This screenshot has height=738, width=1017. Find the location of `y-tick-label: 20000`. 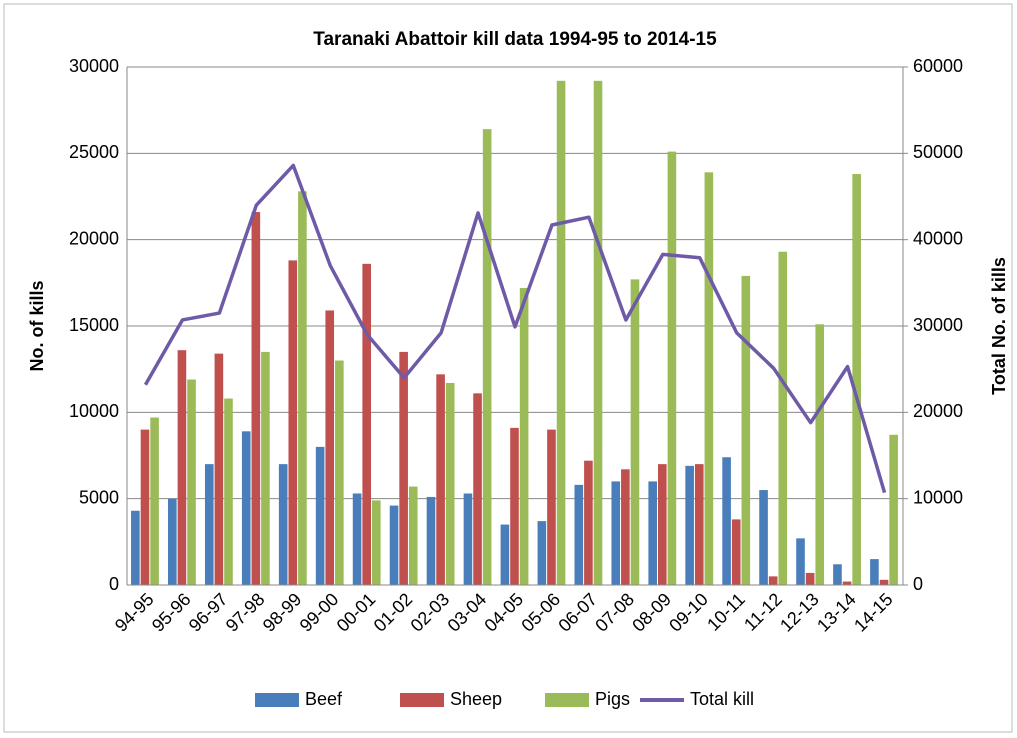

y-tick-label: 20000 is located at coordinates (94, 238).